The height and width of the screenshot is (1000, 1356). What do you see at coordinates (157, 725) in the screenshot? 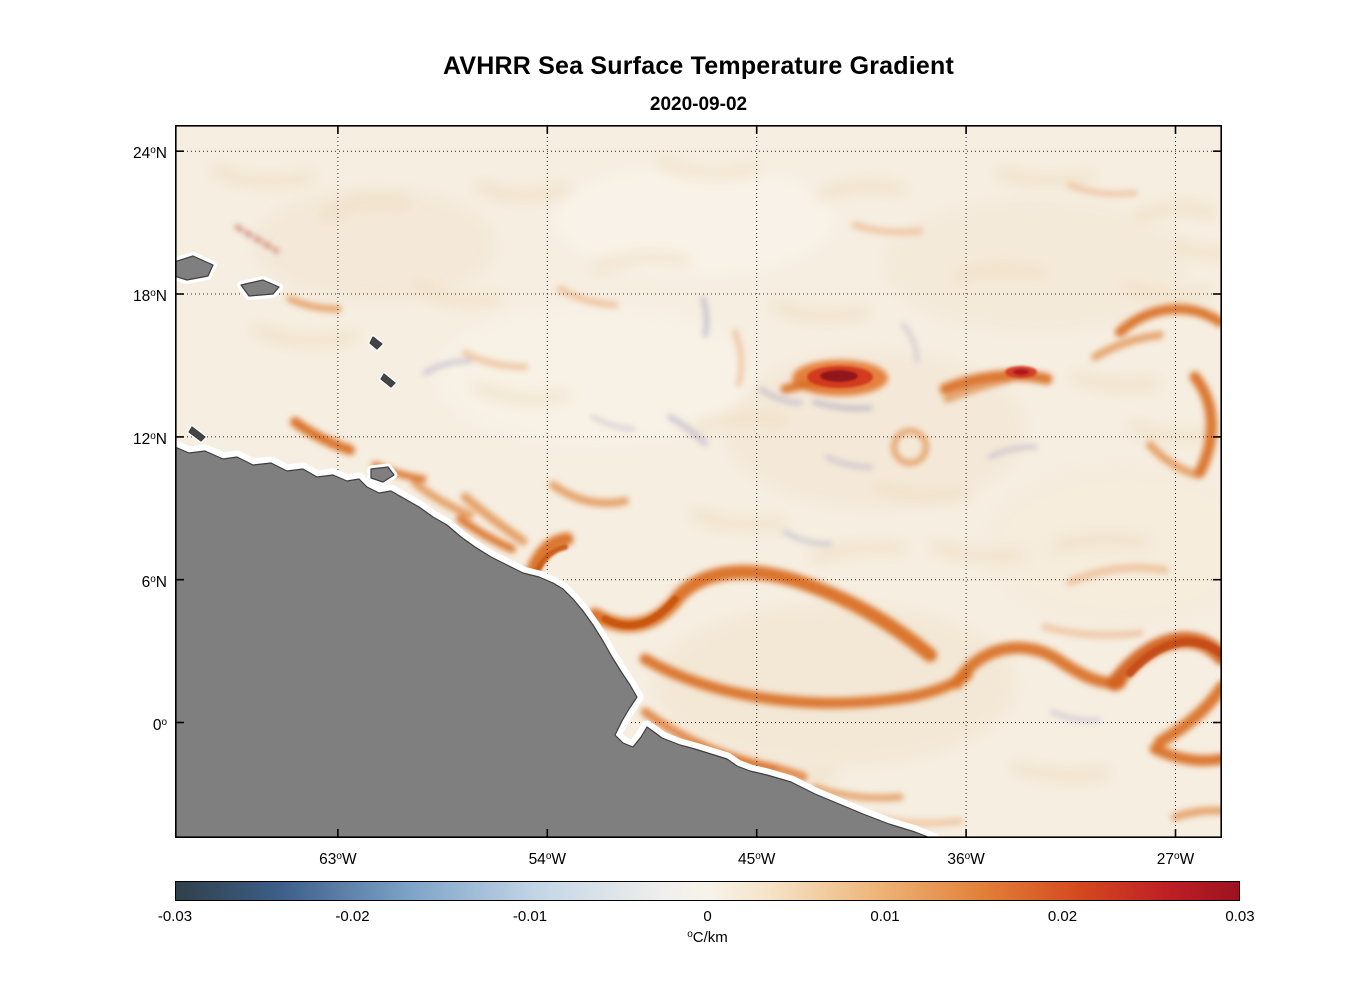
I see `tick-number: 0` at bounding box center [157, 725].